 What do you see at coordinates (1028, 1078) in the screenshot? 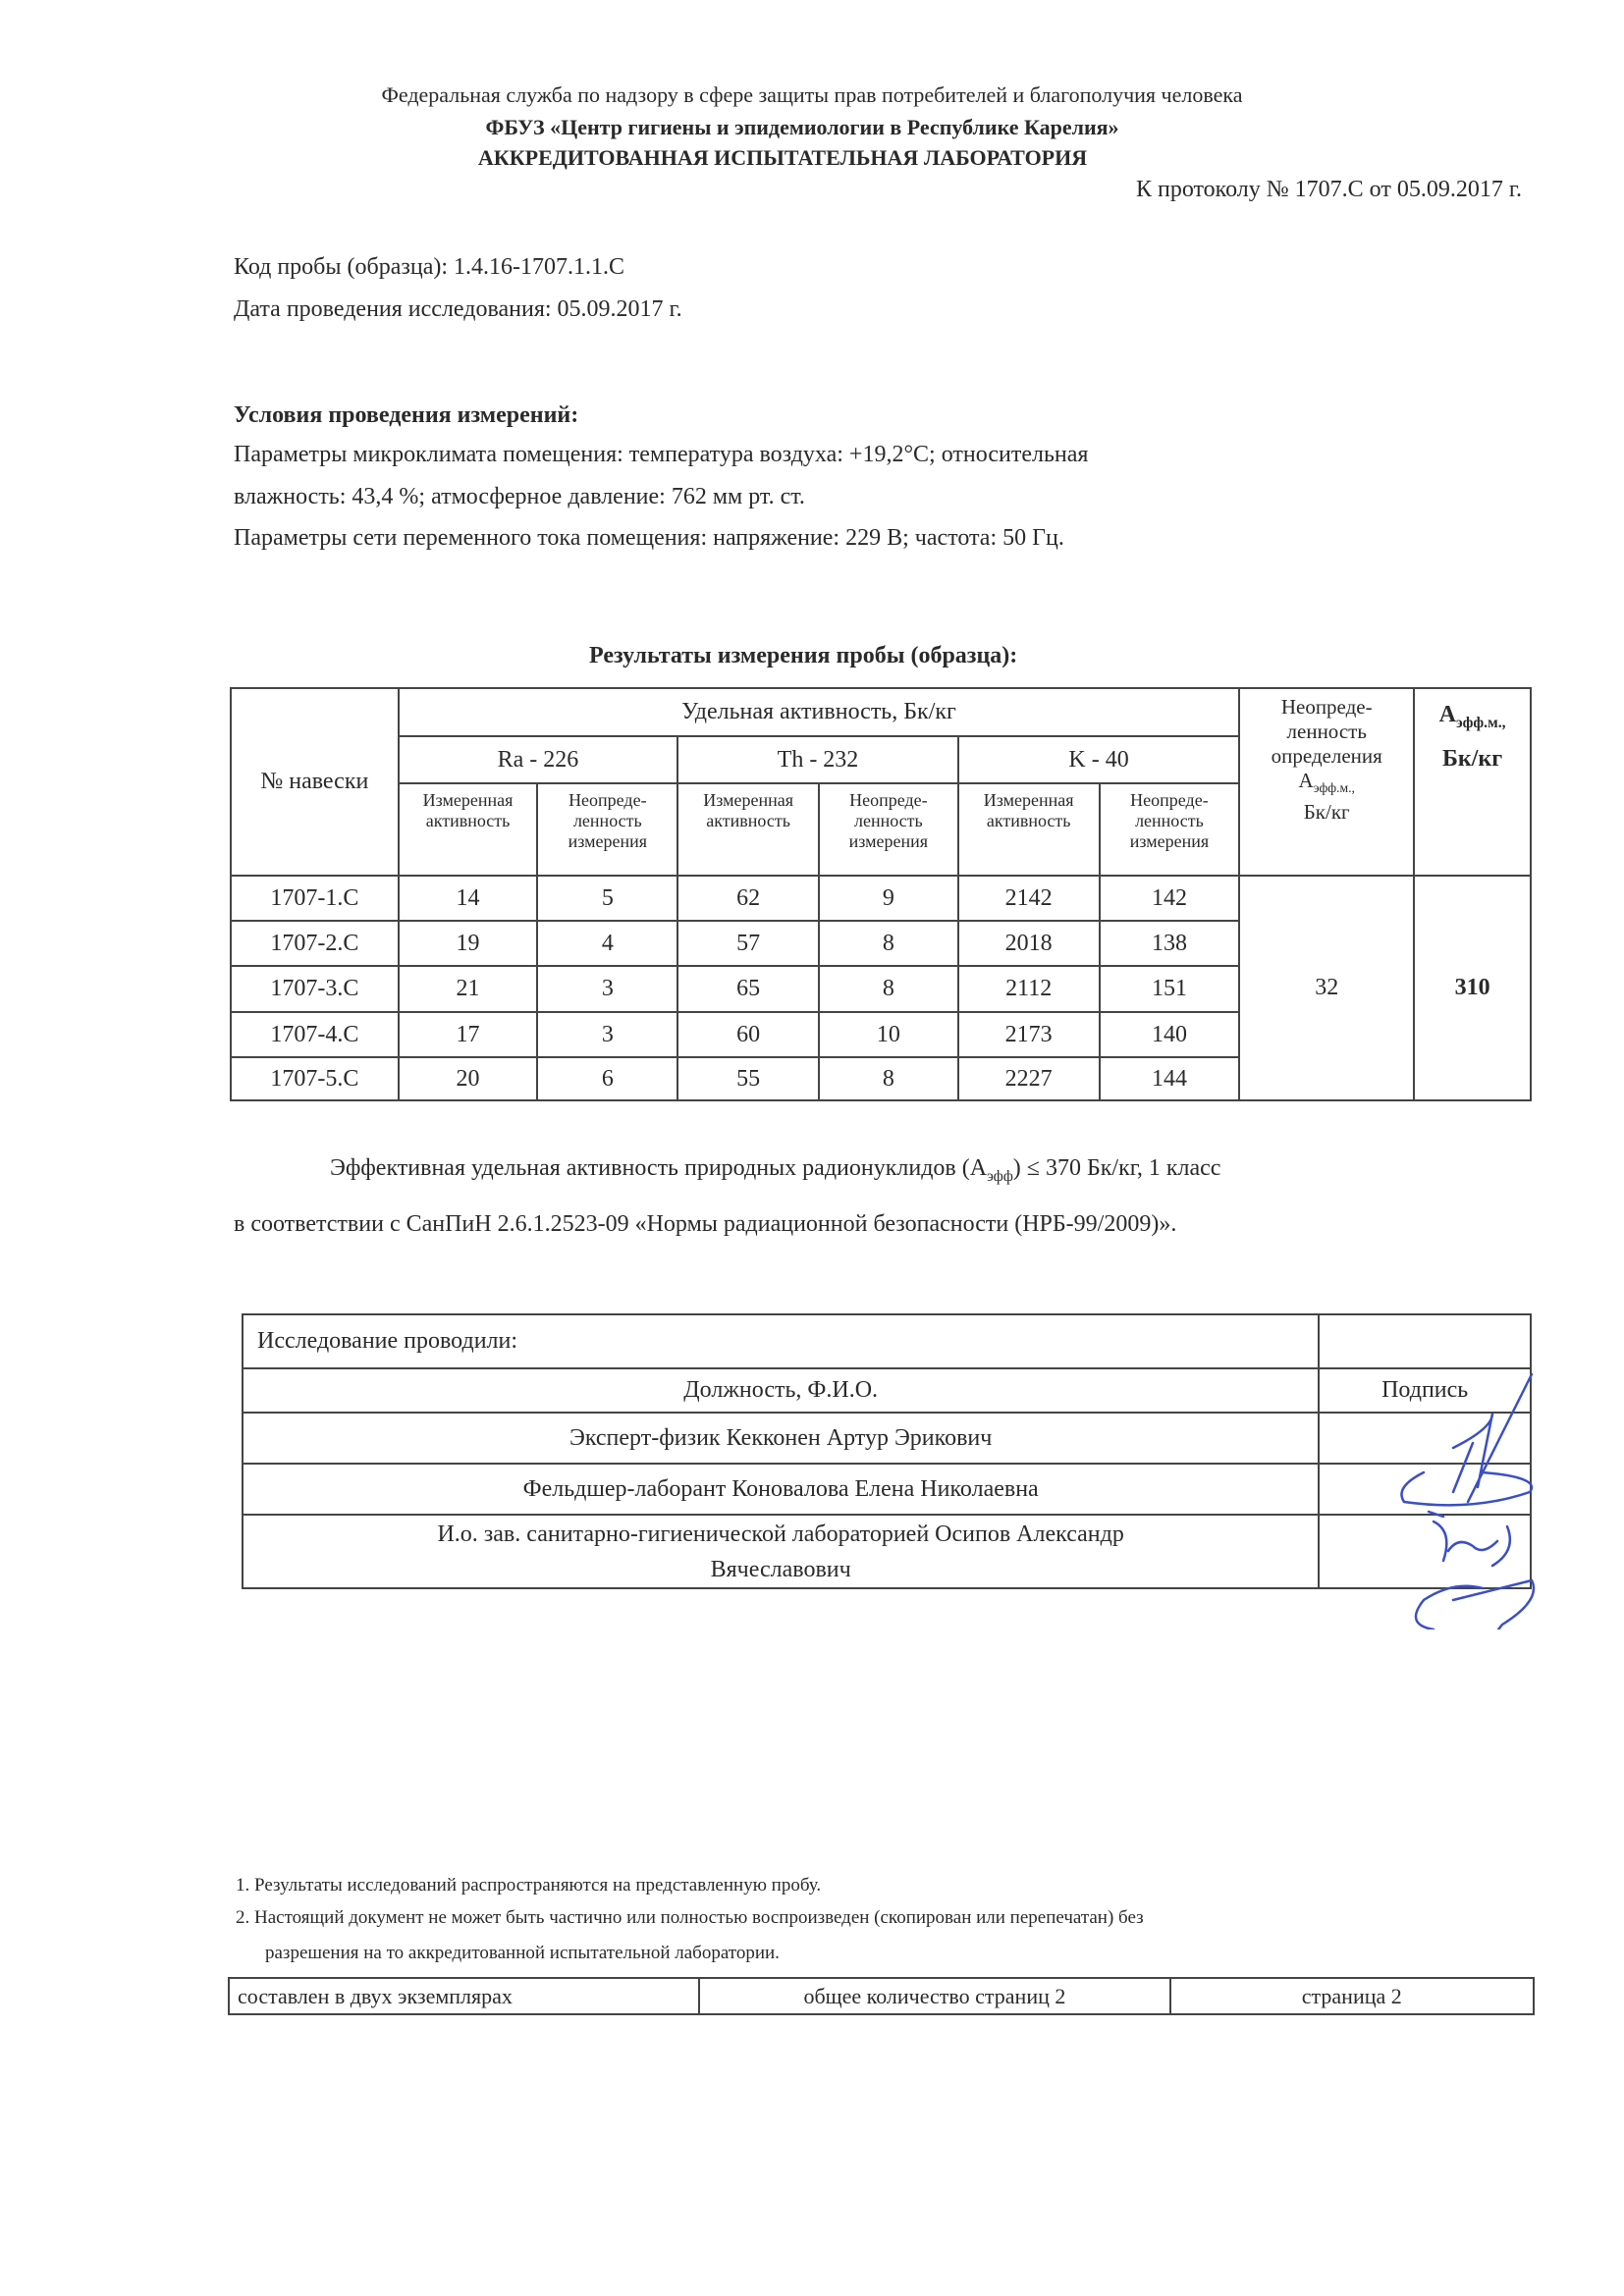
I see `cell-k: 2227` at bounding box center [1028, 1078].